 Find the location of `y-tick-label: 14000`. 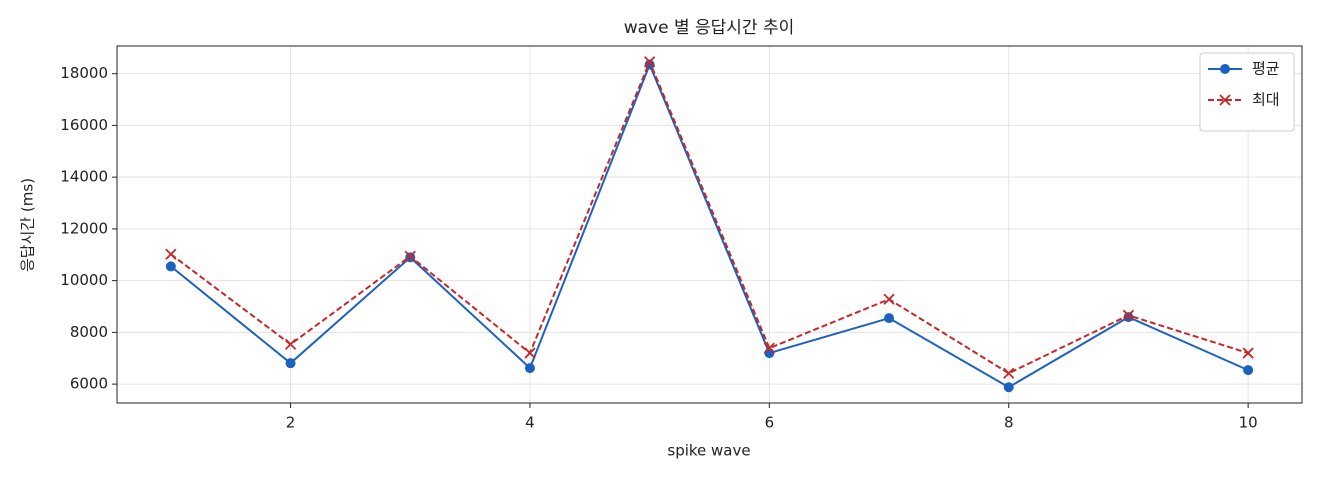

y-tick-label: 14000 is located at coordinates (84, 177).